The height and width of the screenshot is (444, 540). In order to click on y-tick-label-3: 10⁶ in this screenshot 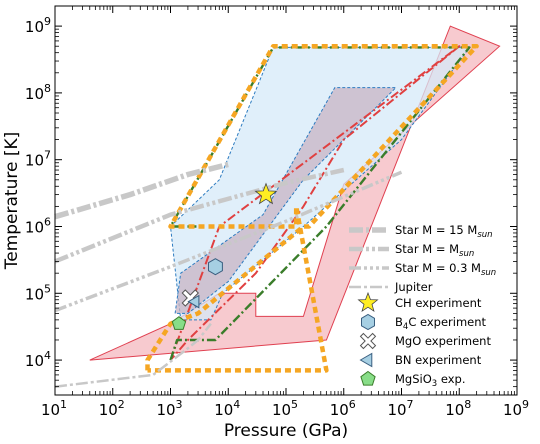, I will do `click(38, 225)`.